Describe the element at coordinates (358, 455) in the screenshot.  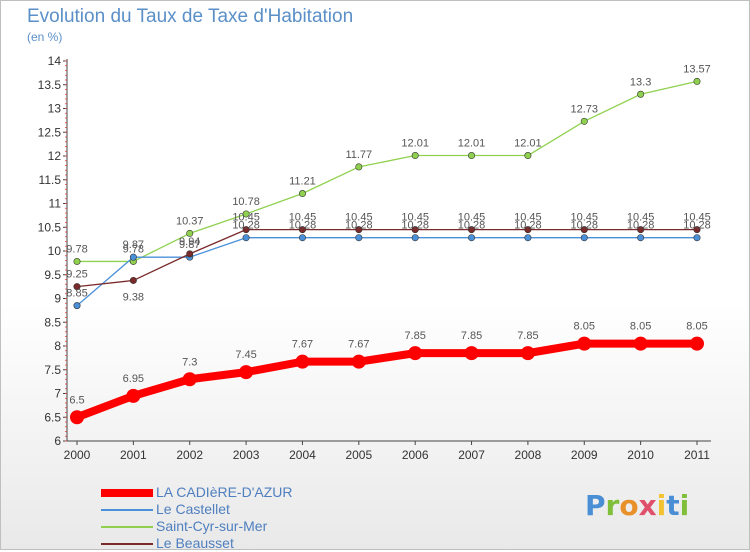
I see `x-tick-label: 2005` at that location.